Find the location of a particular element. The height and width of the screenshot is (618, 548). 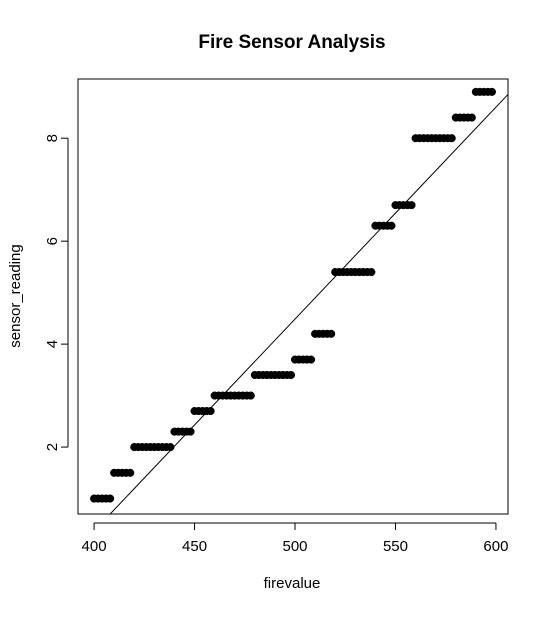

x-tick-label: 600 is located at coordinates (495, 546).